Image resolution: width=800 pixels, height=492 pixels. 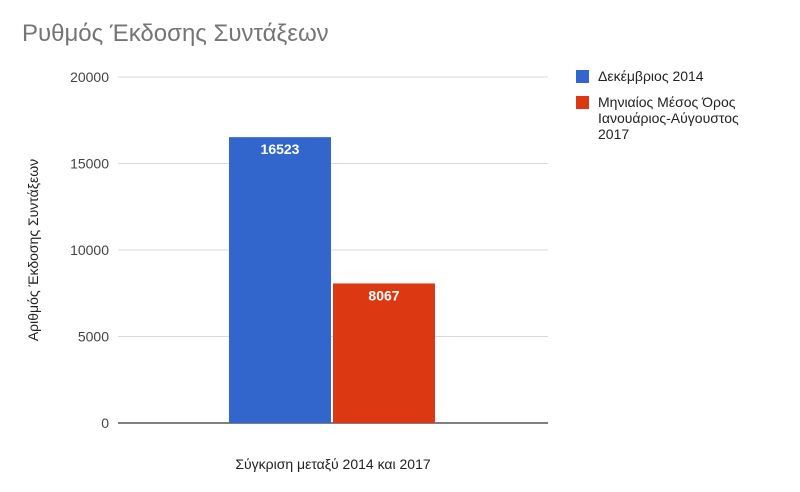 I want to click on y-tick-label: 10000, so click(x=89, y=250).